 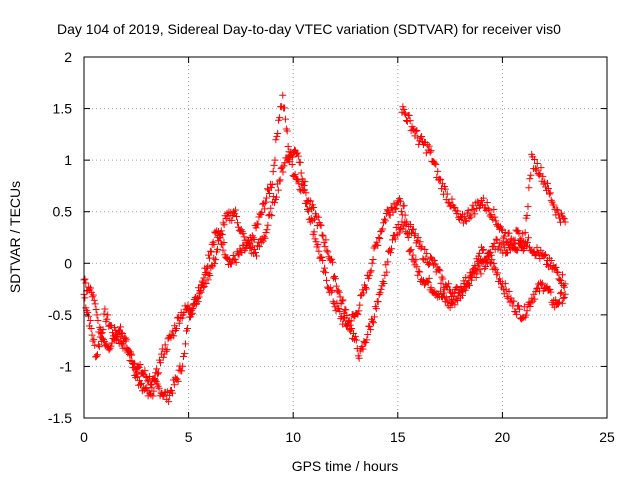 What do you see at coordinates (60, 315) in the screenshot?
I see `y-tick-label: -0.5` at bounding box center [60, 315].